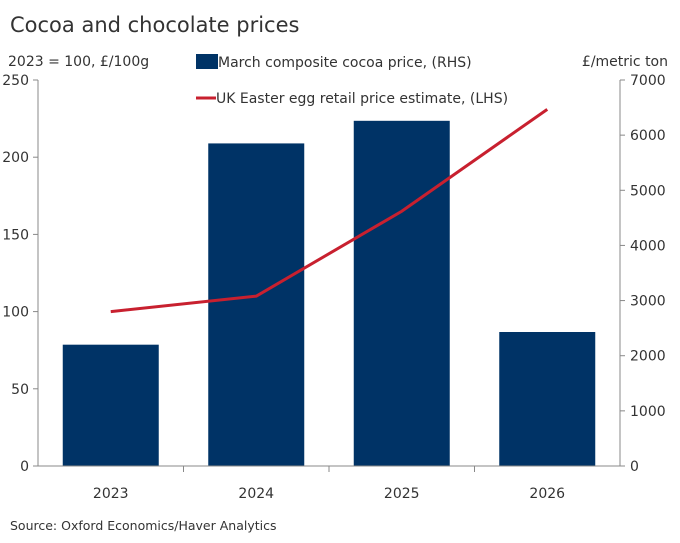  I want to click on right-axis-label: £/metric ton, so click(625, 62).